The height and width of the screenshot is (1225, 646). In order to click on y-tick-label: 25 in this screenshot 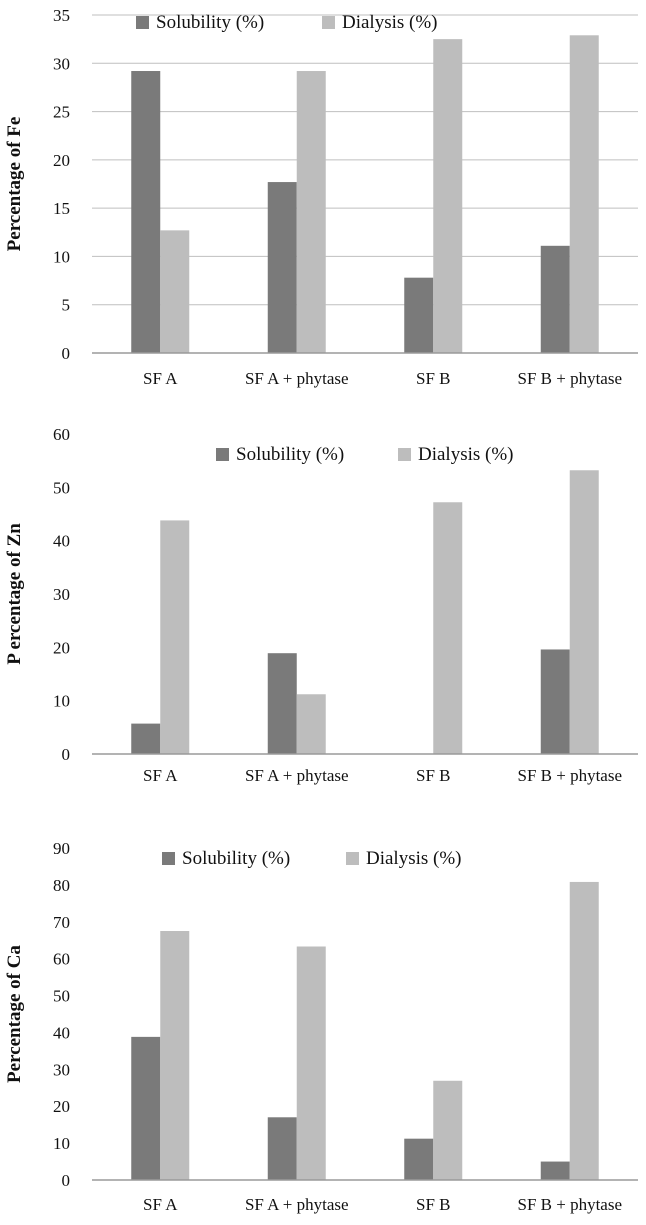, I will do `click(61, 112)`.